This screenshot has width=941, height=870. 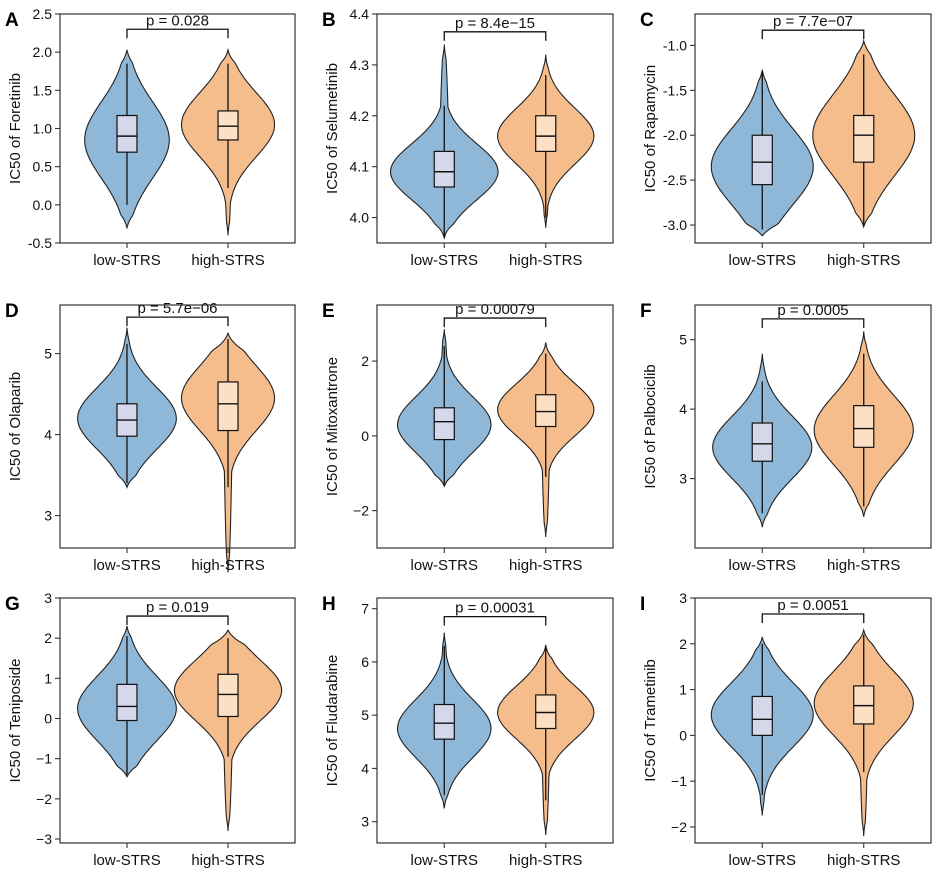 I want to click on panel-letter: G, so click(x=12, y=604).